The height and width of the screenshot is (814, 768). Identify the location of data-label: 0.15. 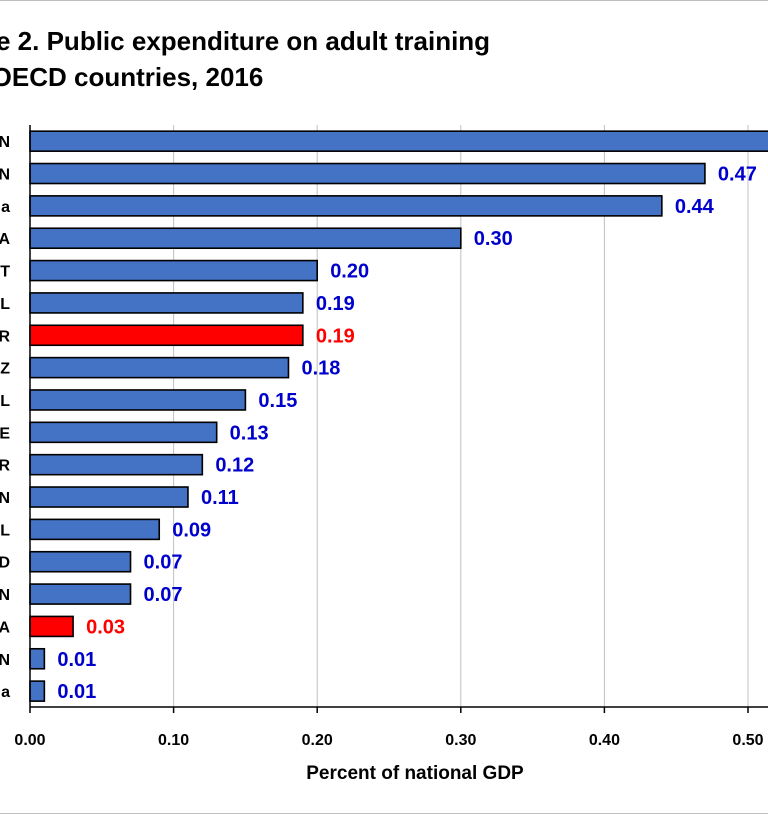
(277, 401).